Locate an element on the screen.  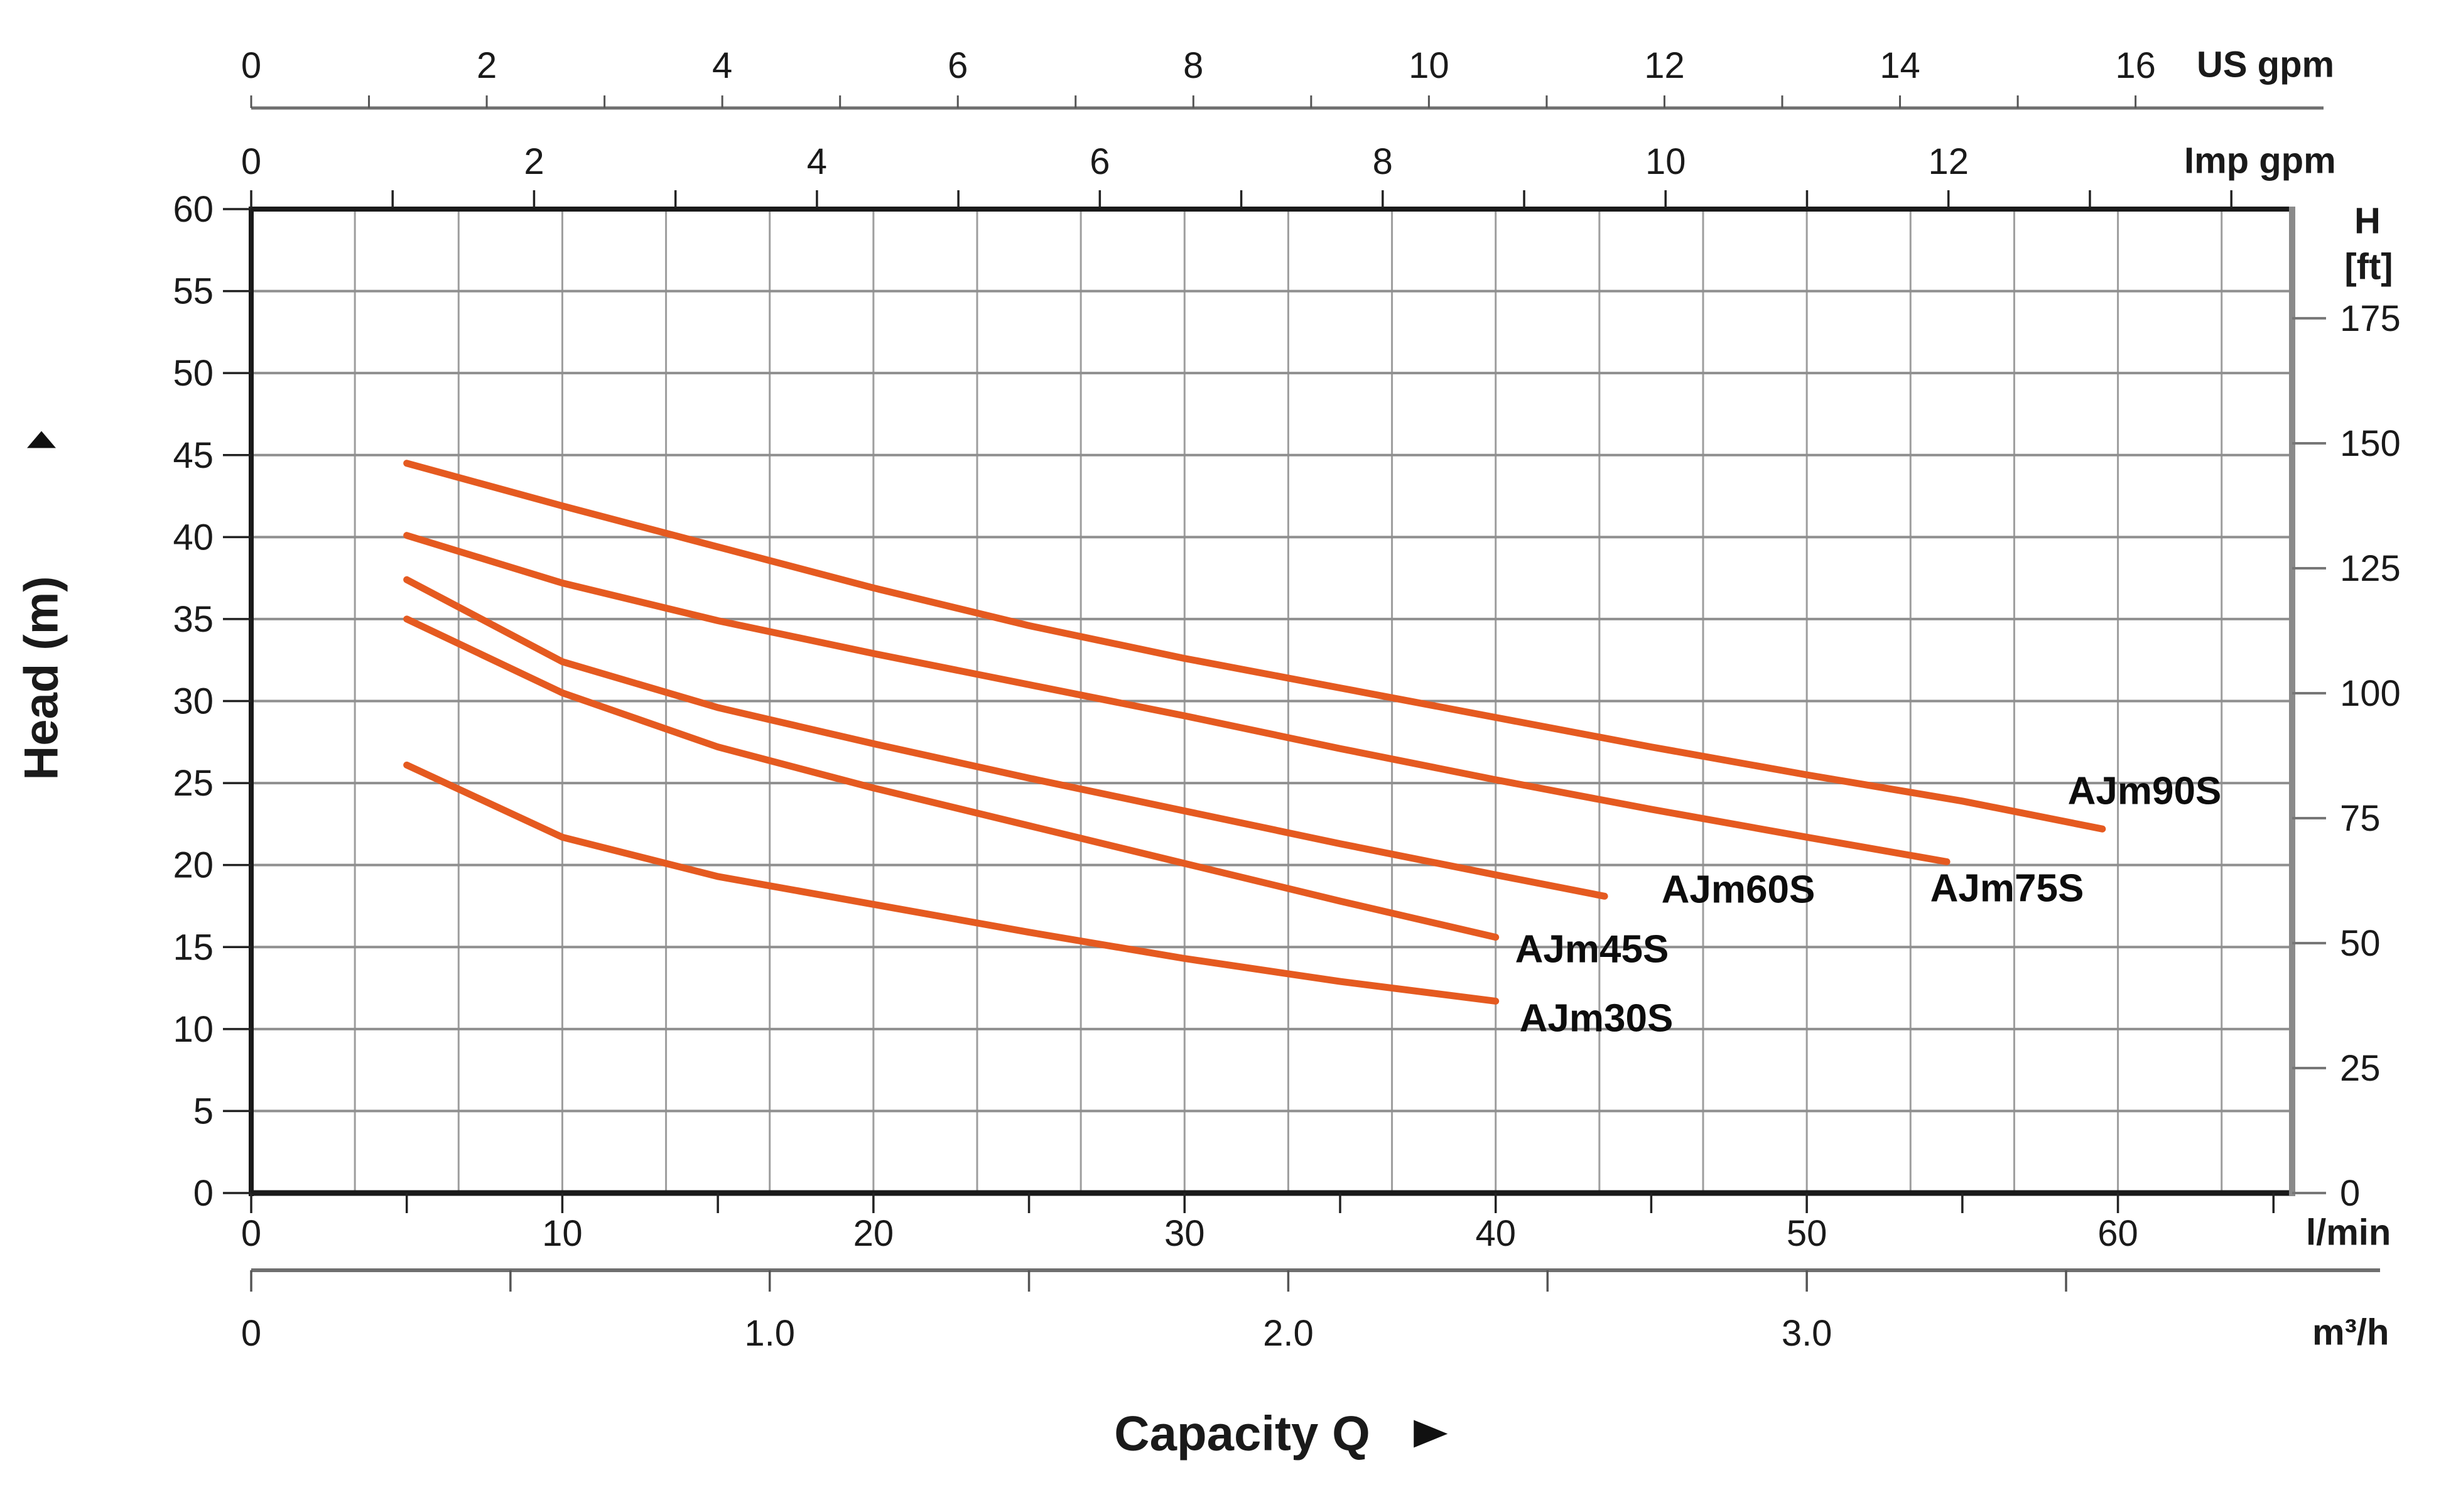
x-axis-title-text: Capacity Q is located at coordinates (1242, 1433).